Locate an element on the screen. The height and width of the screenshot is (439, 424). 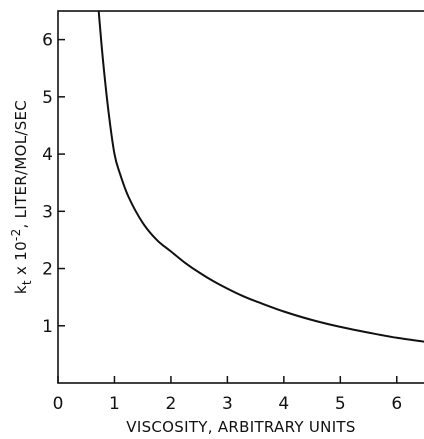
y-axis-label-k: k is located at coordinates (21, 289).